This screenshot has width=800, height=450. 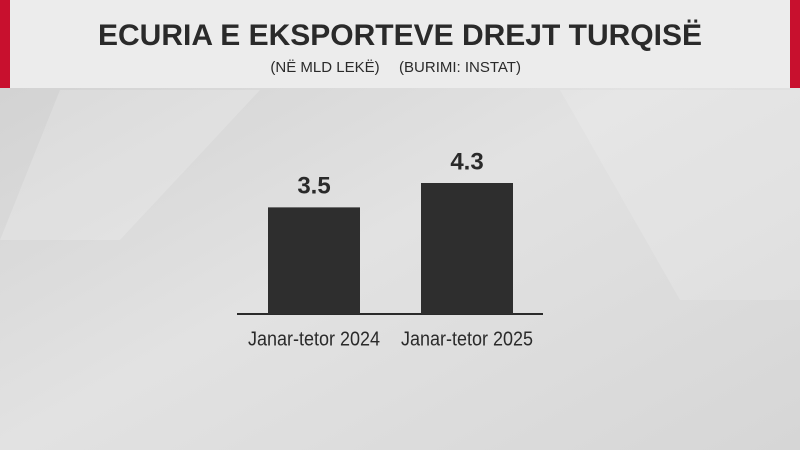 I want to click on x-tick-label: Janar-tetor 2025, so click(x=467, y=339).